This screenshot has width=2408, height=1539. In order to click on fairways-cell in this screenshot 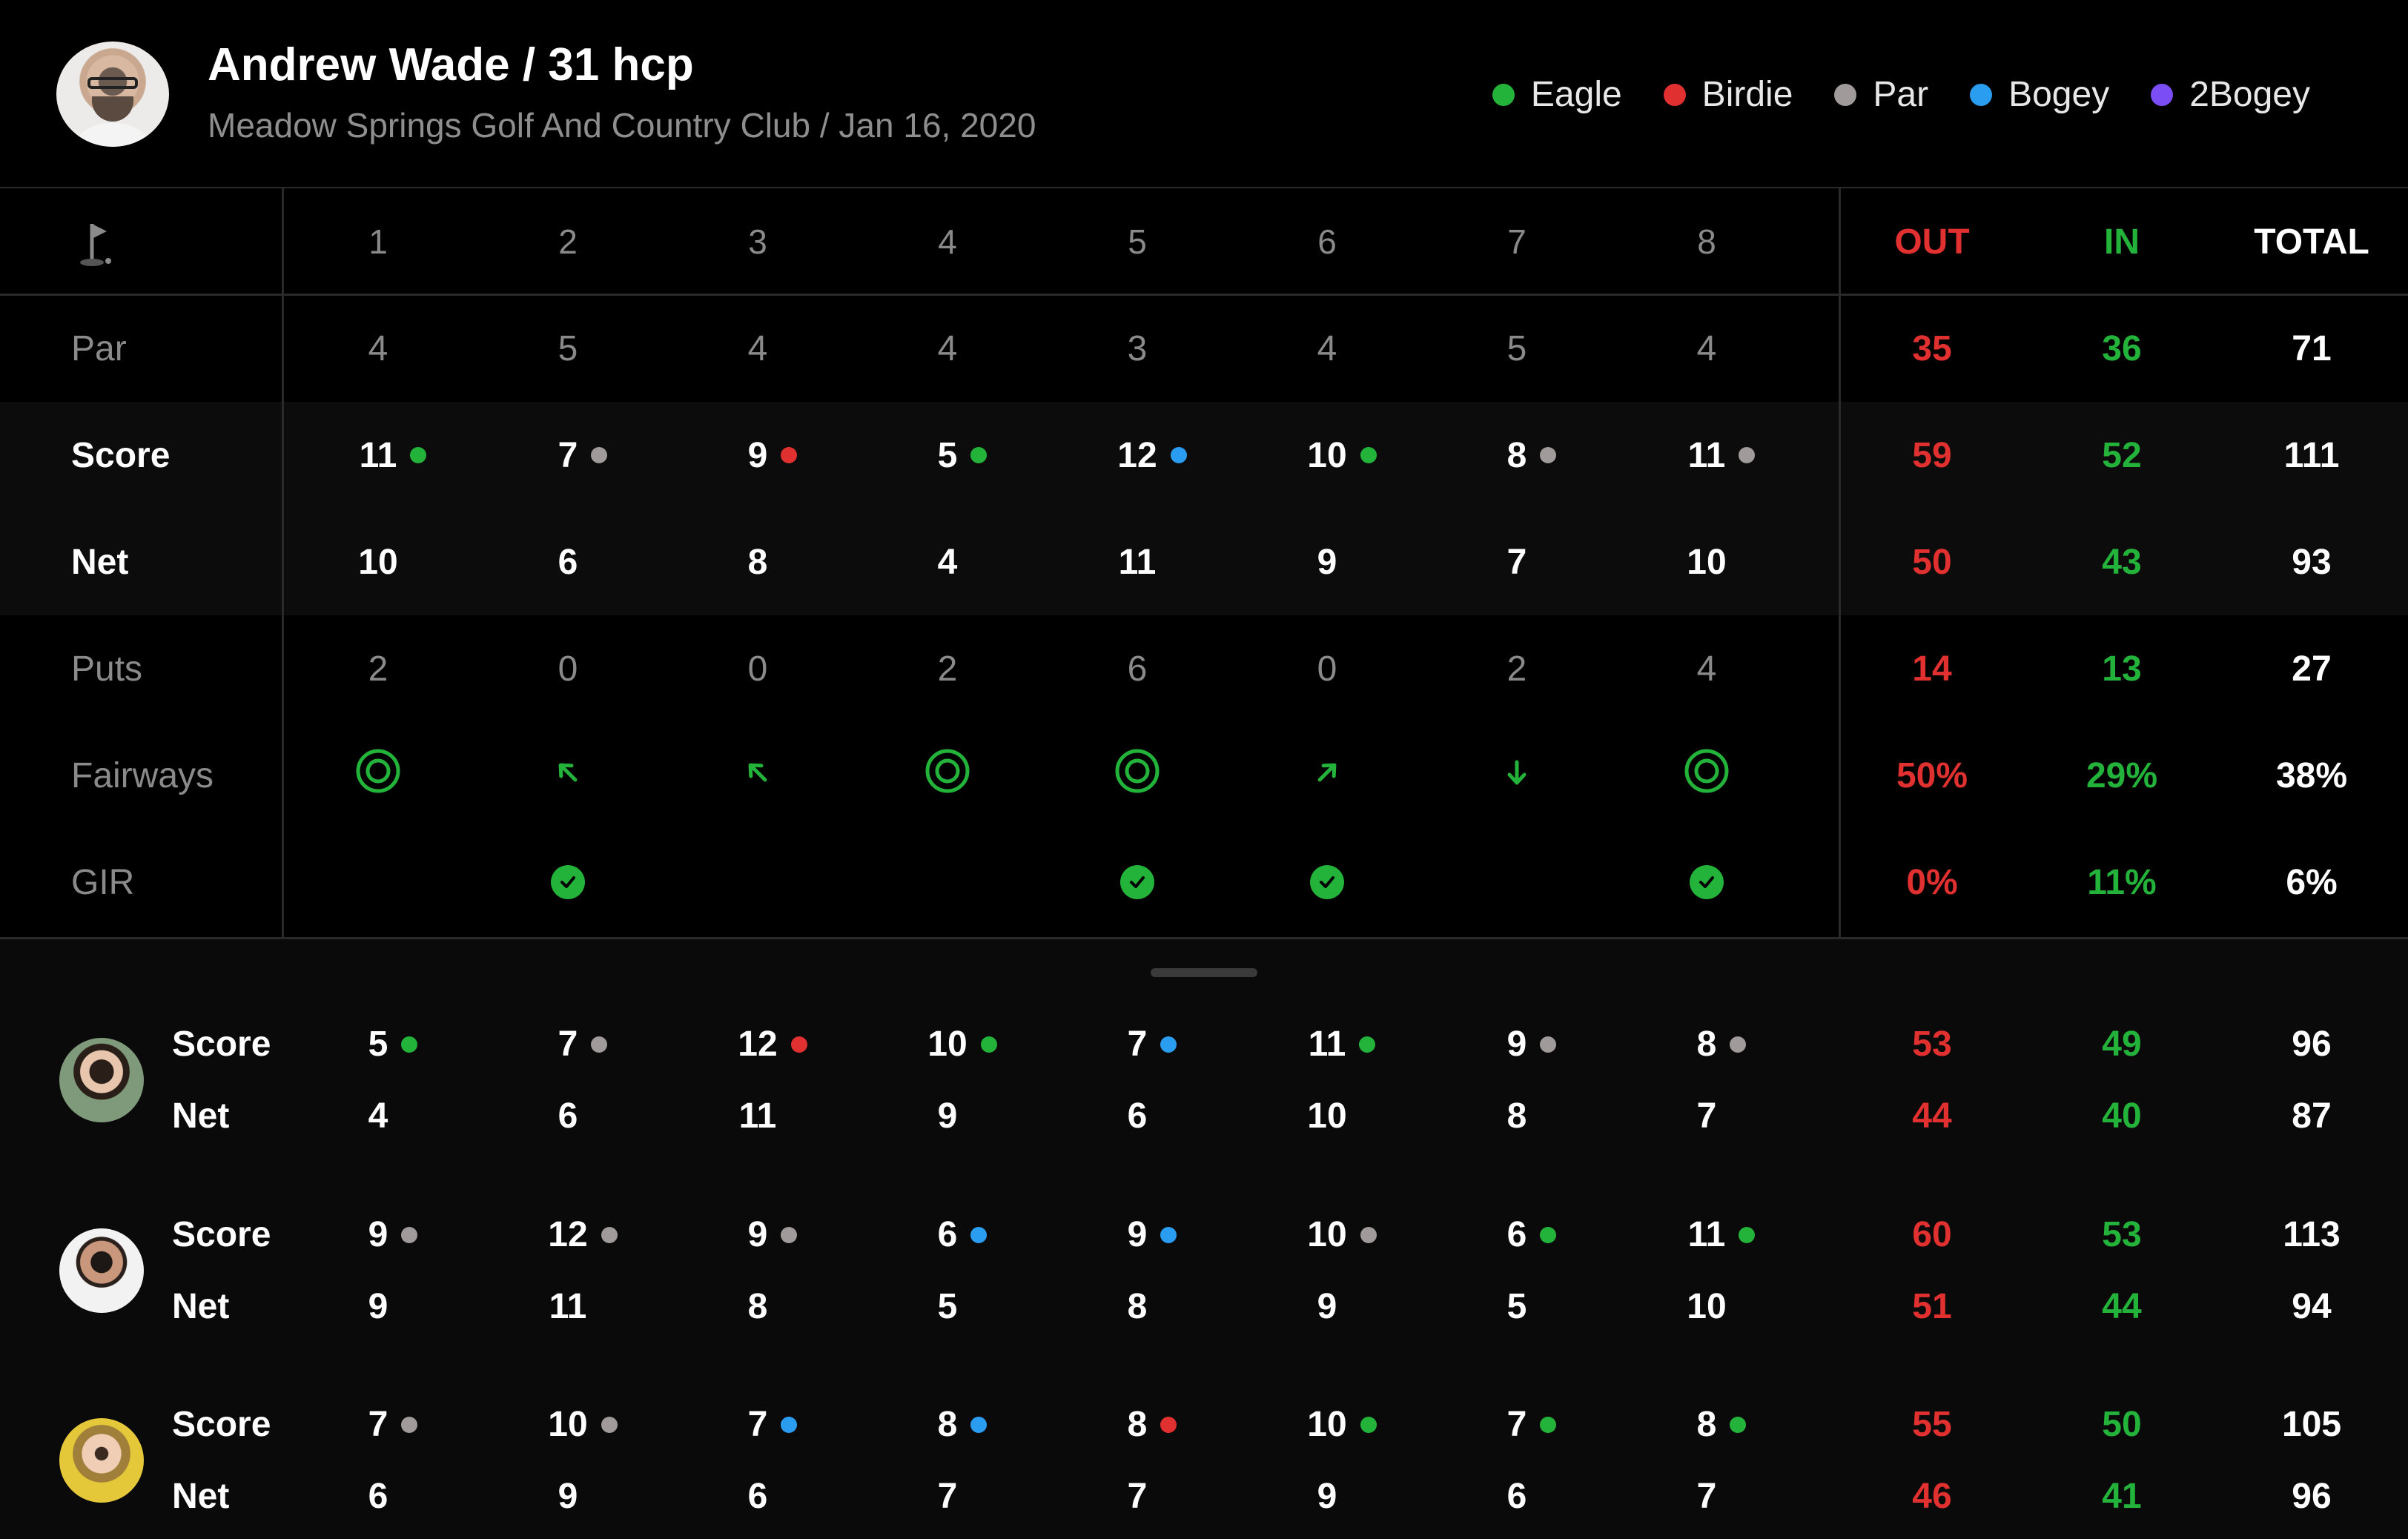, I will do `click(1327, 775)`.